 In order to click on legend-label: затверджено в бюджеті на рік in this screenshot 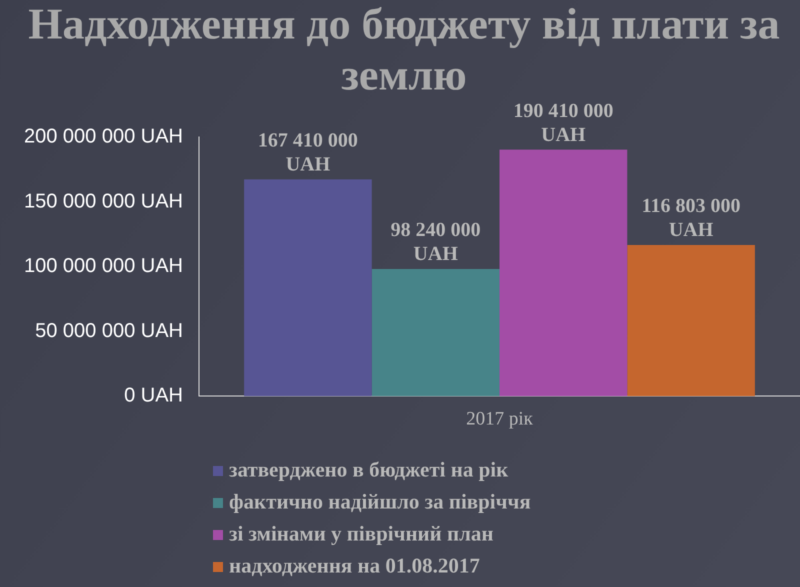, I will do `click(369, 469)`.